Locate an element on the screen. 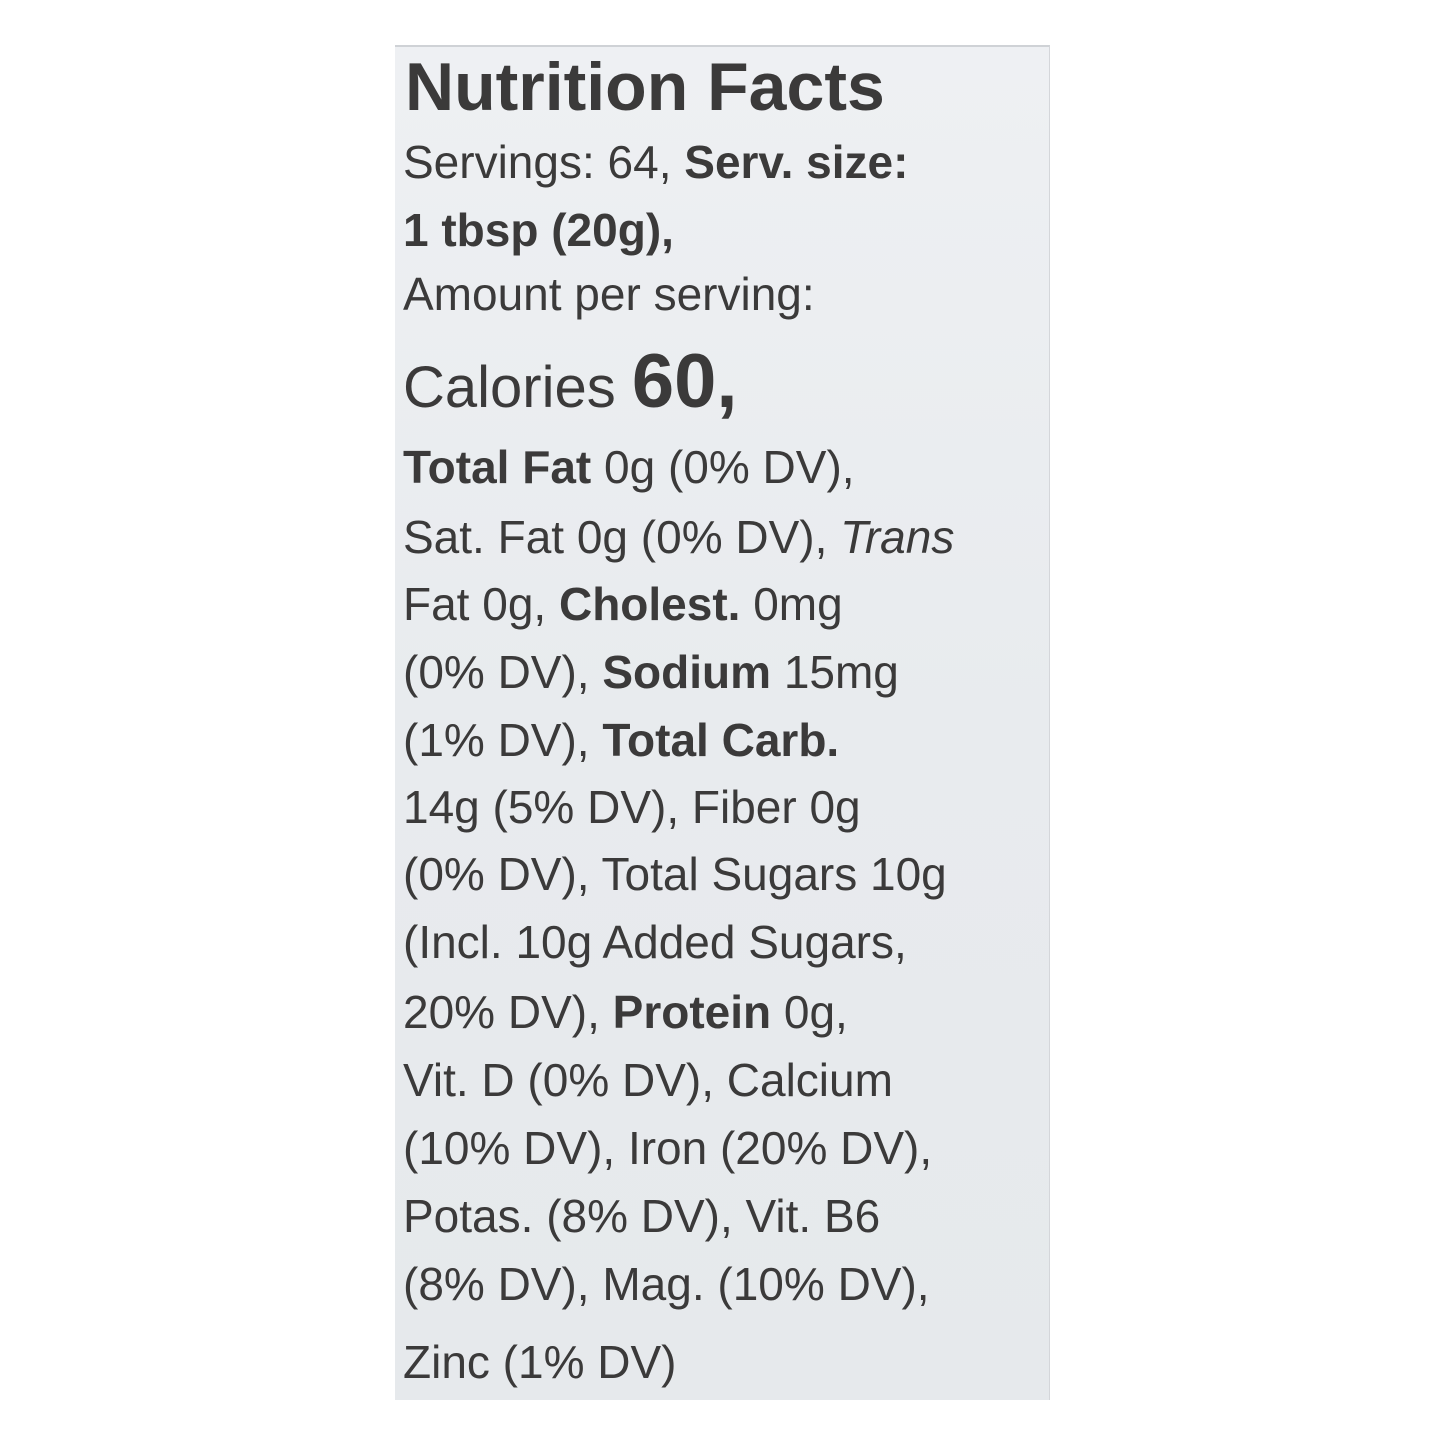  label-text: 0g, is located at coordinates (809, 1012).